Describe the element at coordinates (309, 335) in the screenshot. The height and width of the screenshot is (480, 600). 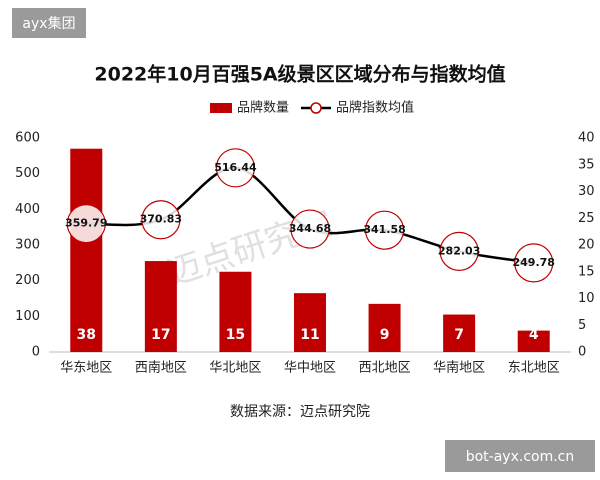
I see `bar-value-label: 11` at that location.